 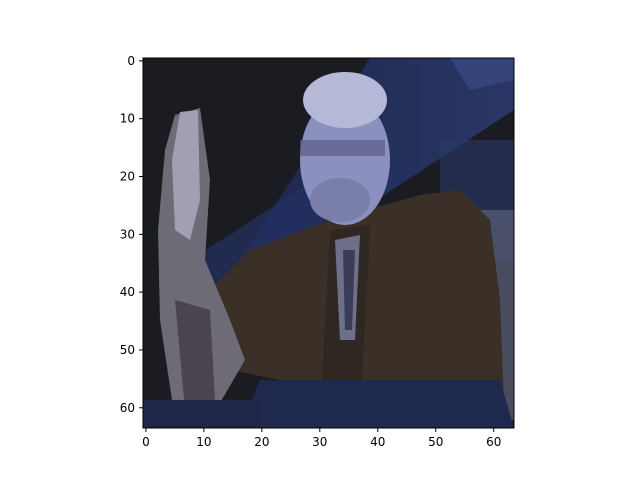 What do you see at coordinates (435, 442) in the screenshot?
I see `x-tick-label: 50` at bounding box center [435, 442].